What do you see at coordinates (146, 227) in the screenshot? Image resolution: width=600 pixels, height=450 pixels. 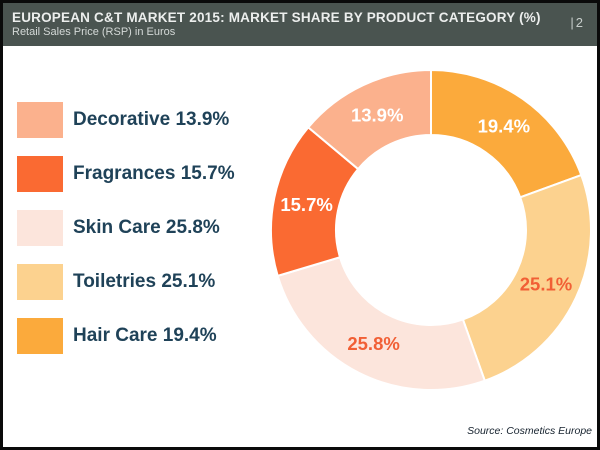 I see `legend-label-skin-care: Skin Care 25.8%` at bounding box center [146, 227].